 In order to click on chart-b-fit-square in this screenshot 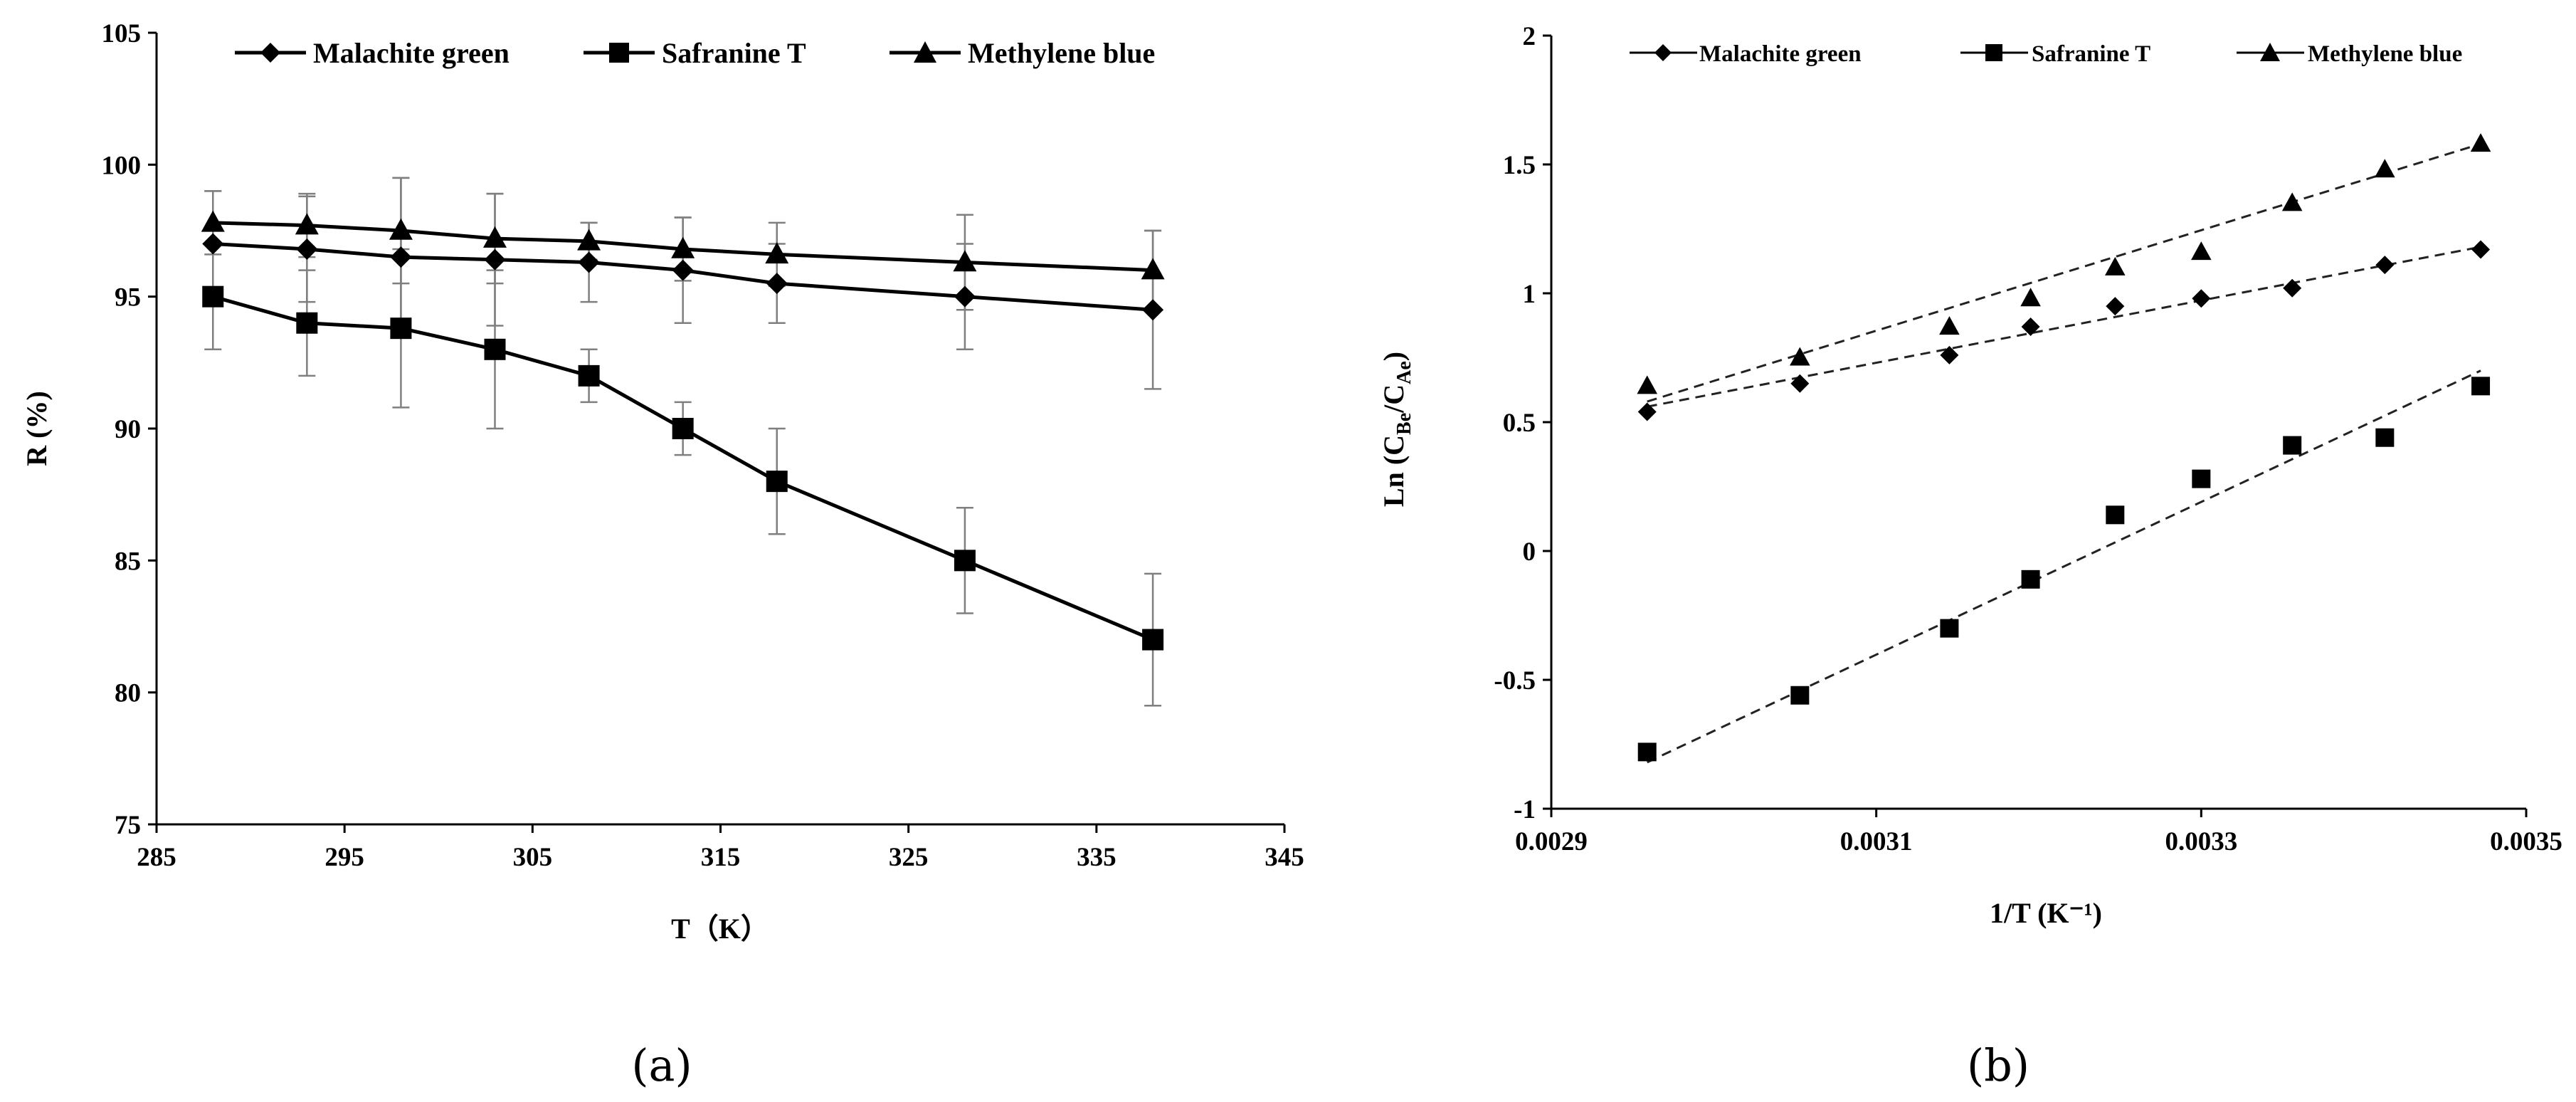, I will do `click(2064, 566)`.